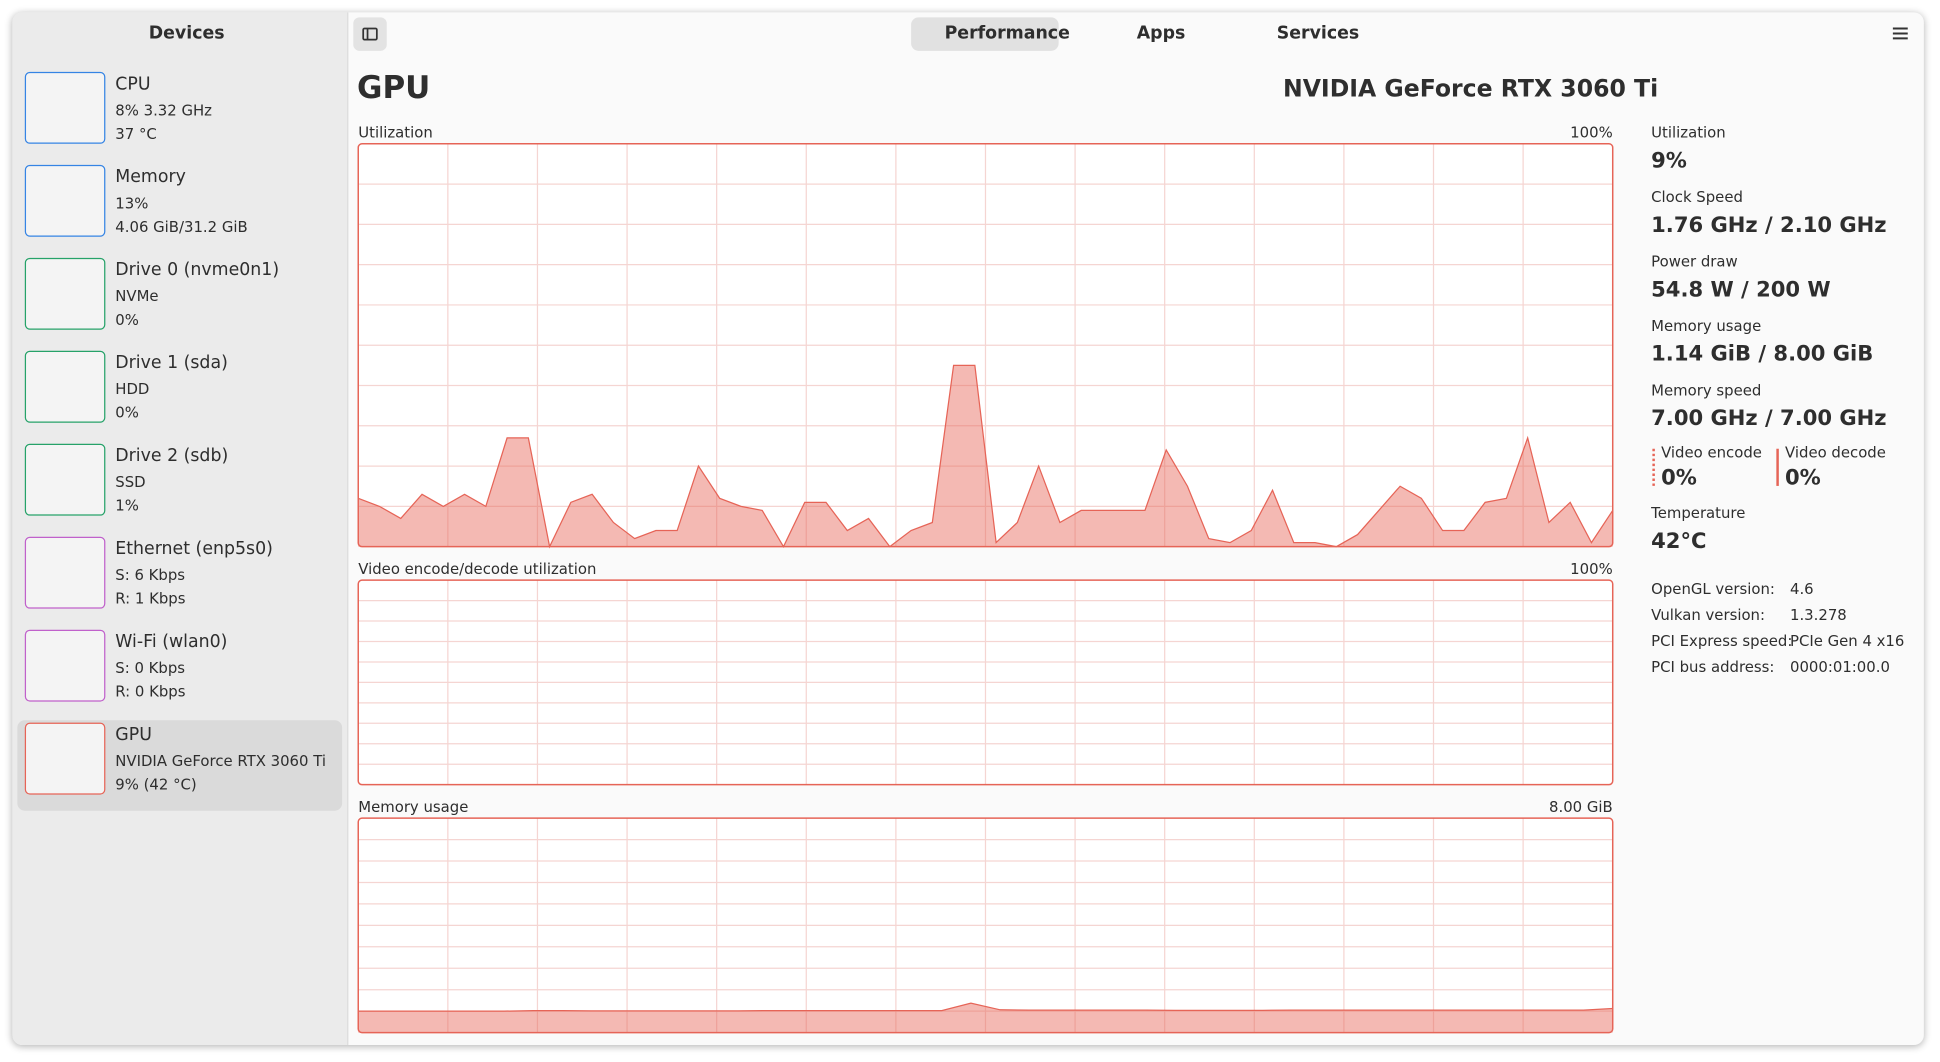  What do you see at coordinates (1711, 452) in the screenshot?
I see `codec-label: Video encode` at bounding box center [1711, 452].